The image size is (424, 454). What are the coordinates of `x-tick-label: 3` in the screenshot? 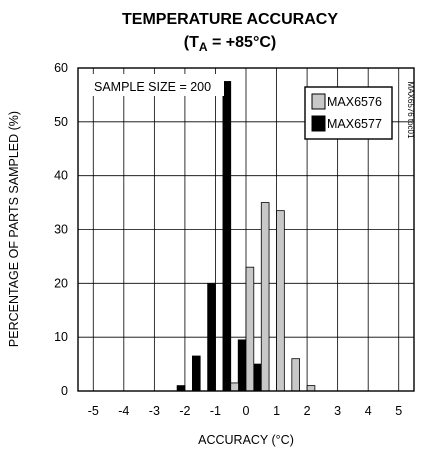 It's located at (337, 411).